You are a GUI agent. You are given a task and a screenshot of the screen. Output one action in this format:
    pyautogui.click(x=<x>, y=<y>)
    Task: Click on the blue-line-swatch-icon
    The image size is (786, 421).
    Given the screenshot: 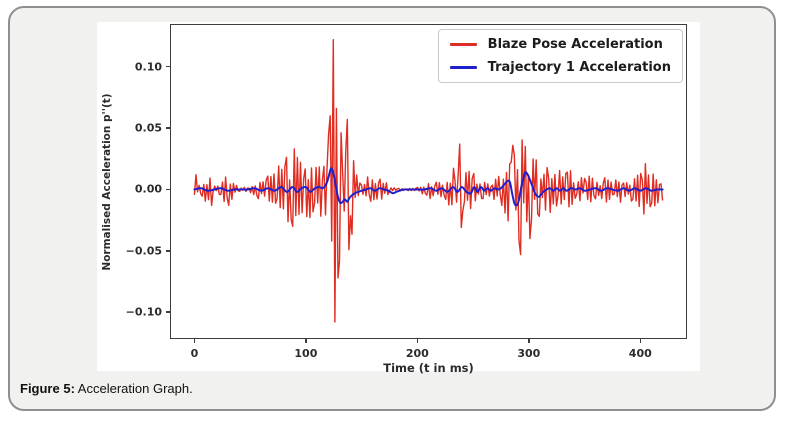 What is the action you would take?
    pyautogui.click(x=463, y=67)
    